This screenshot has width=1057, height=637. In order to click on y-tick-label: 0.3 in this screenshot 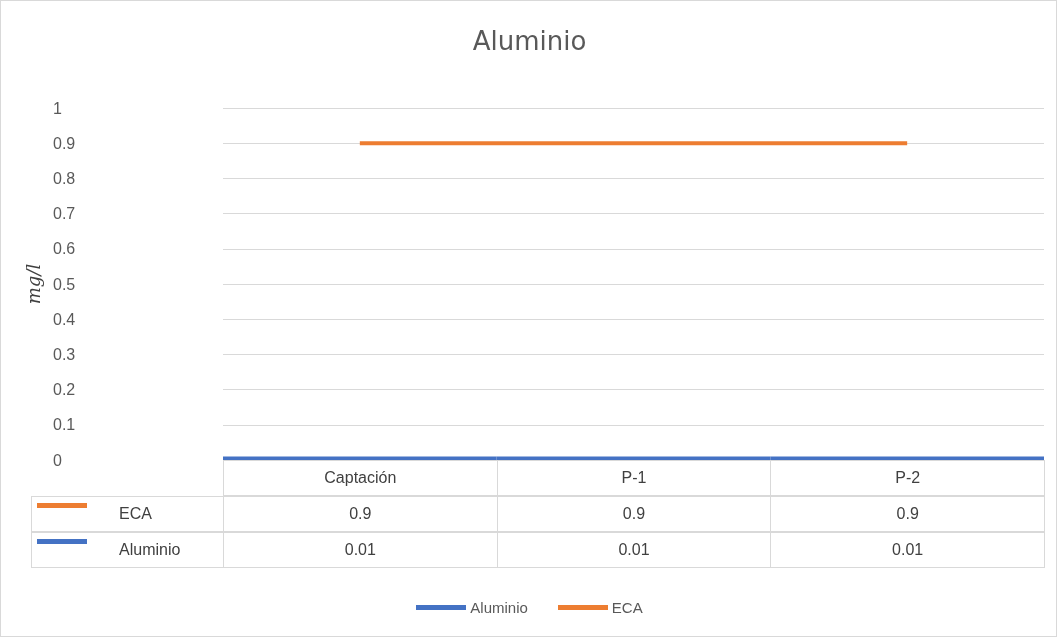, I will do `click(64, 354)`.